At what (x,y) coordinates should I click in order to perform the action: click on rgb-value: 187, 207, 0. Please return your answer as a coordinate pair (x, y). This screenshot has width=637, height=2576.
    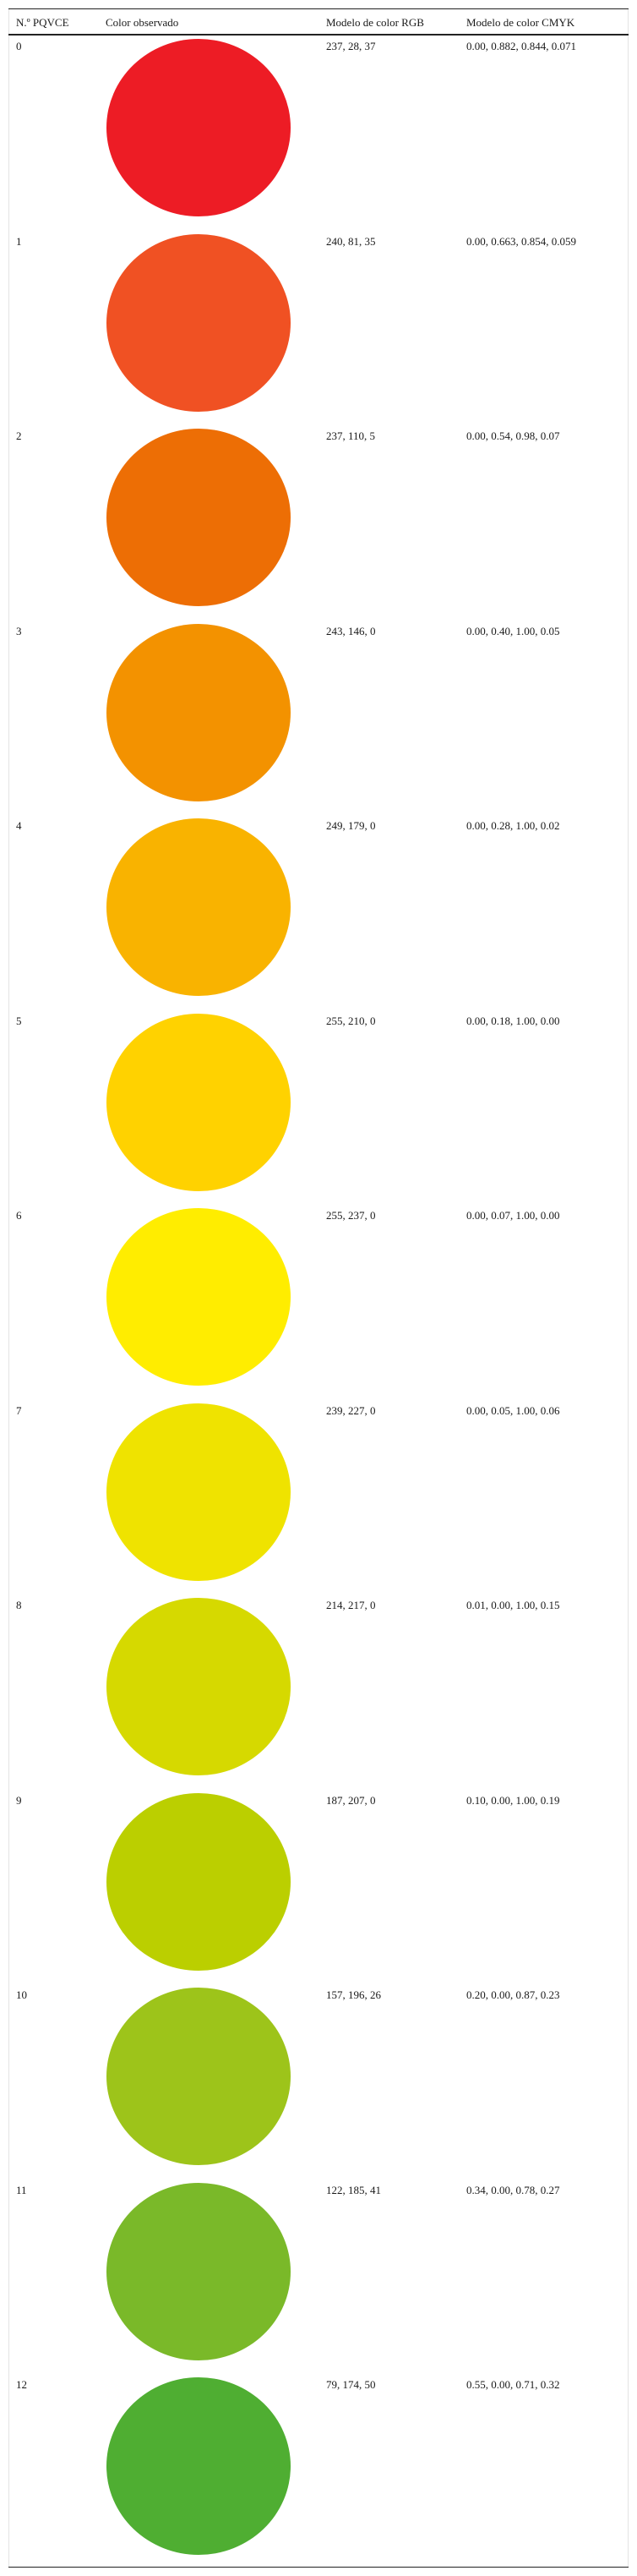
    Looking at the image, I should click on (351, 1800).